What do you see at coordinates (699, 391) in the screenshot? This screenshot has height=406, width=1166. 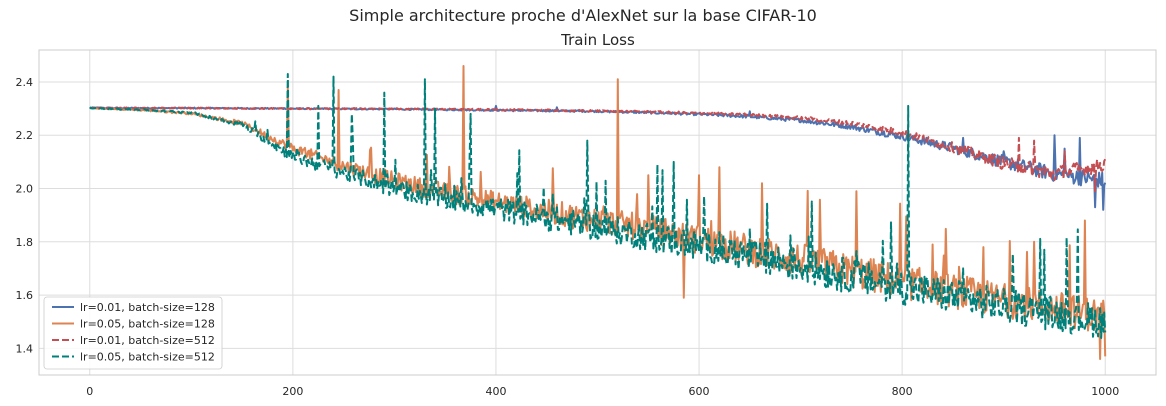 I see `x-tick-label: 600` at bounding box center [699, 391].